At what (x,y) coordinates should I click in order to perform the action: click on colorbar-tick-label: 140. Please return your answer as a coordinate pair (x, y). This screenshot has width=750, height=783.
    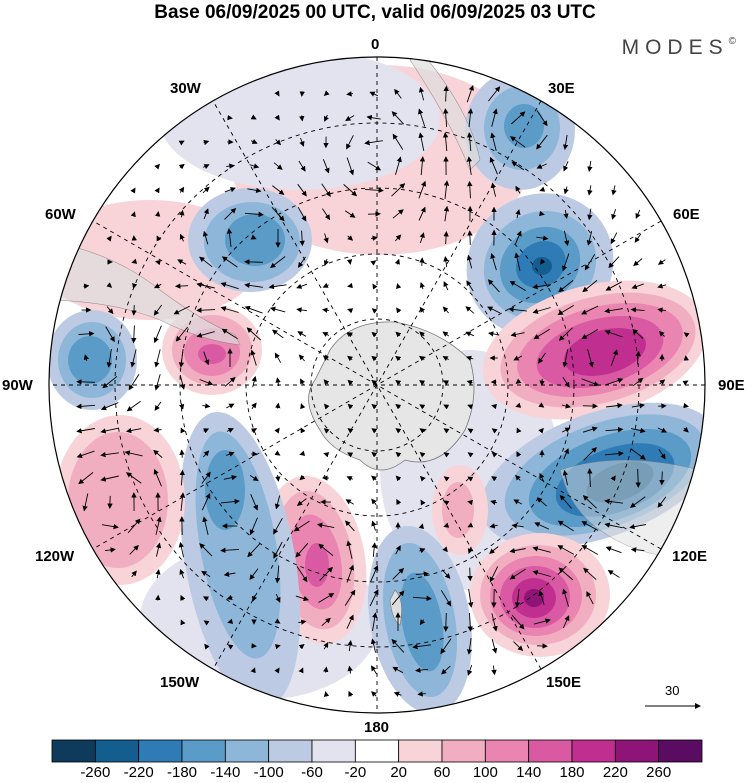
    Looking at the image, I should click on (529, 772).